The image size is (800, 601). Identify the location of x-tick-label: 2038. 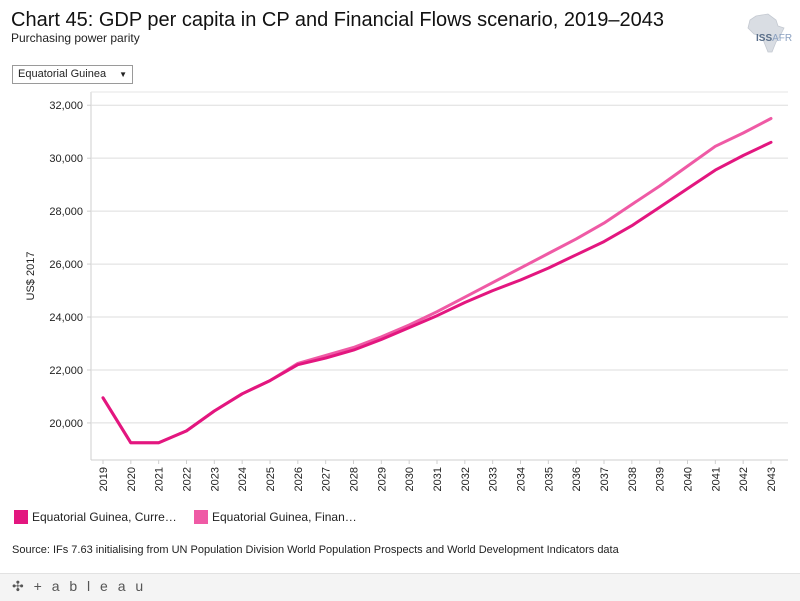
(633, 479).